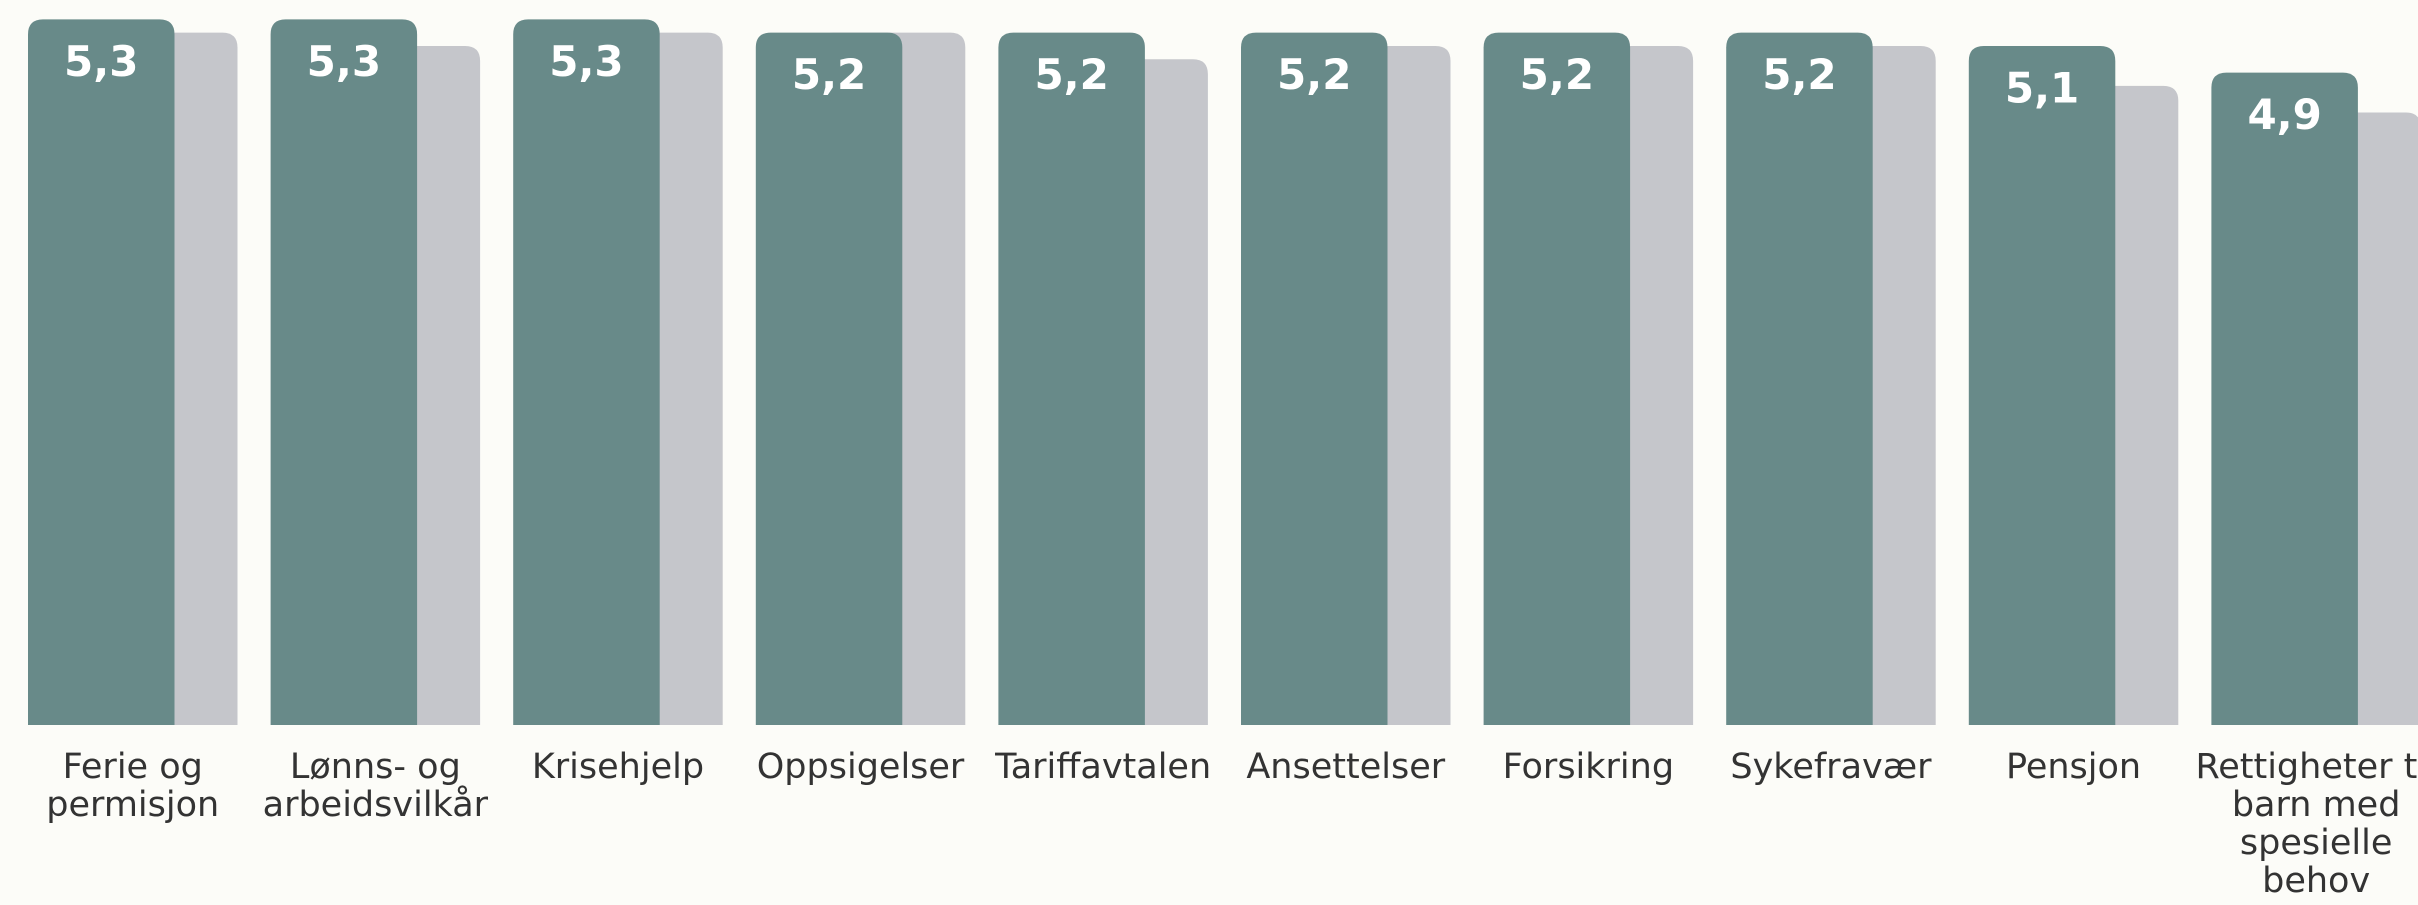 The width and height of the screenshot is (2418, 905). What do you see at coordinates (133, 786) in the screenshot?
I see `x-tick-label: Ferie og permisjon` at bounding box center [133, 786].